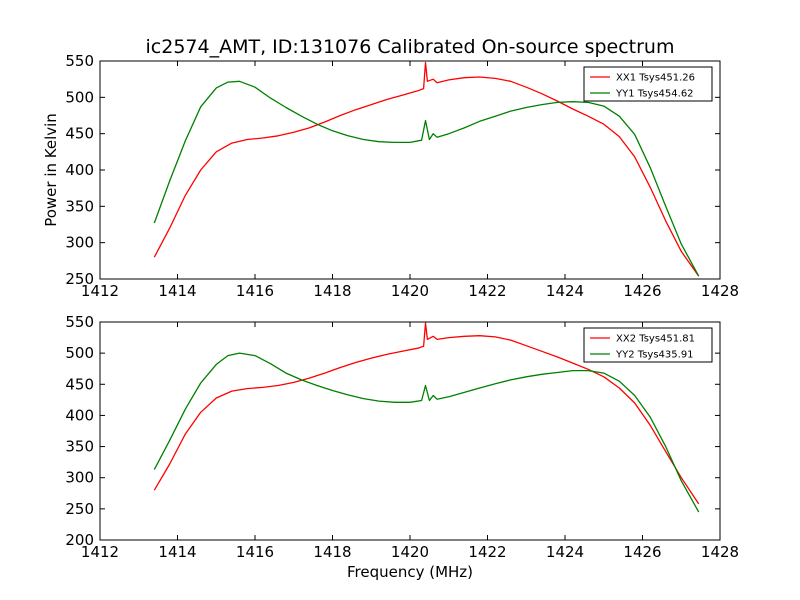 This screenshot has width=800, height=600. I want to click on legend-entry: XX1 Tsys451.26, so click(655, 78).